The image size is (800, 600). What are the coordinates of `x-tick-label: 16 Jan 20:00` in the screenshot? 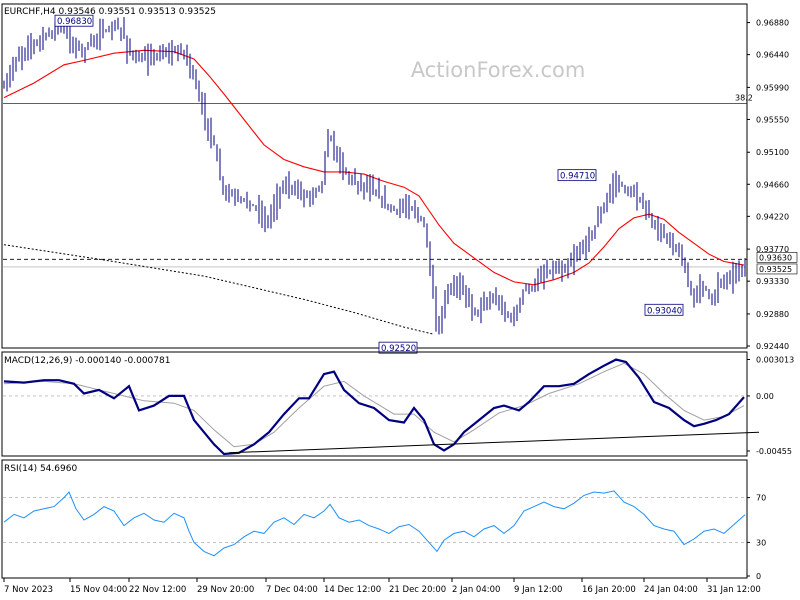 It's located at (609, 590).